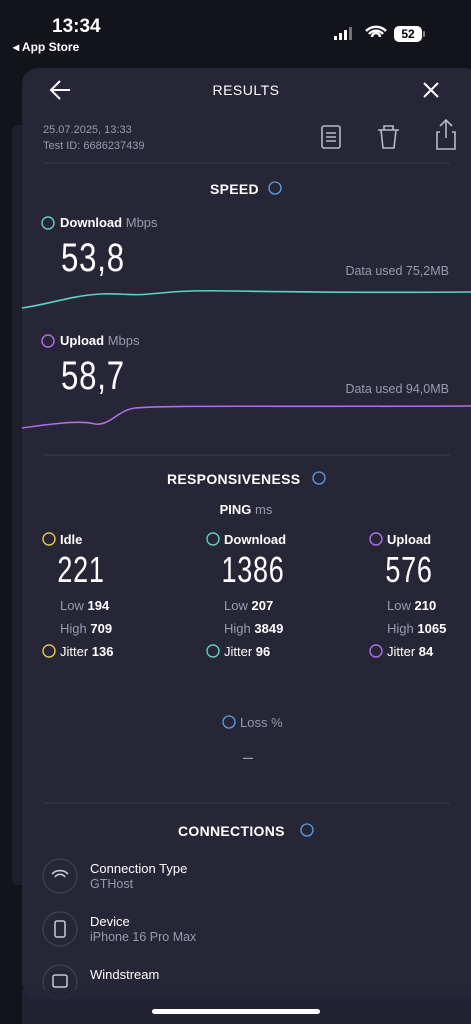 The image size is (471, 1024). What do you see at coordinates (112, 884) in the screenshot?
I see `connection-value: GTHost` at bounding box center [112, 884].